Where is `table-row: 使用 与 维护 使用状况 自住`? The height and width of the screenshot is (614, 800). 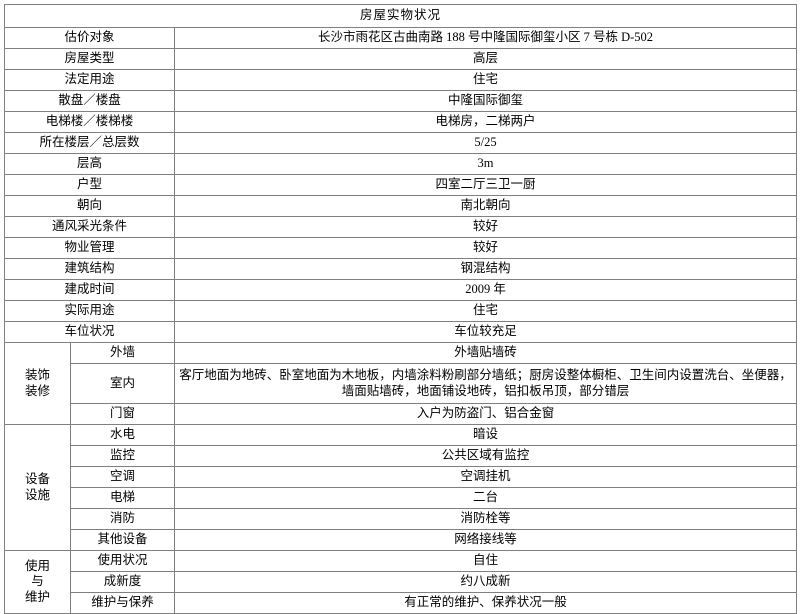
table-row: 使用 与 维护 使用状况 自住 is located at coordinates (401, 582).